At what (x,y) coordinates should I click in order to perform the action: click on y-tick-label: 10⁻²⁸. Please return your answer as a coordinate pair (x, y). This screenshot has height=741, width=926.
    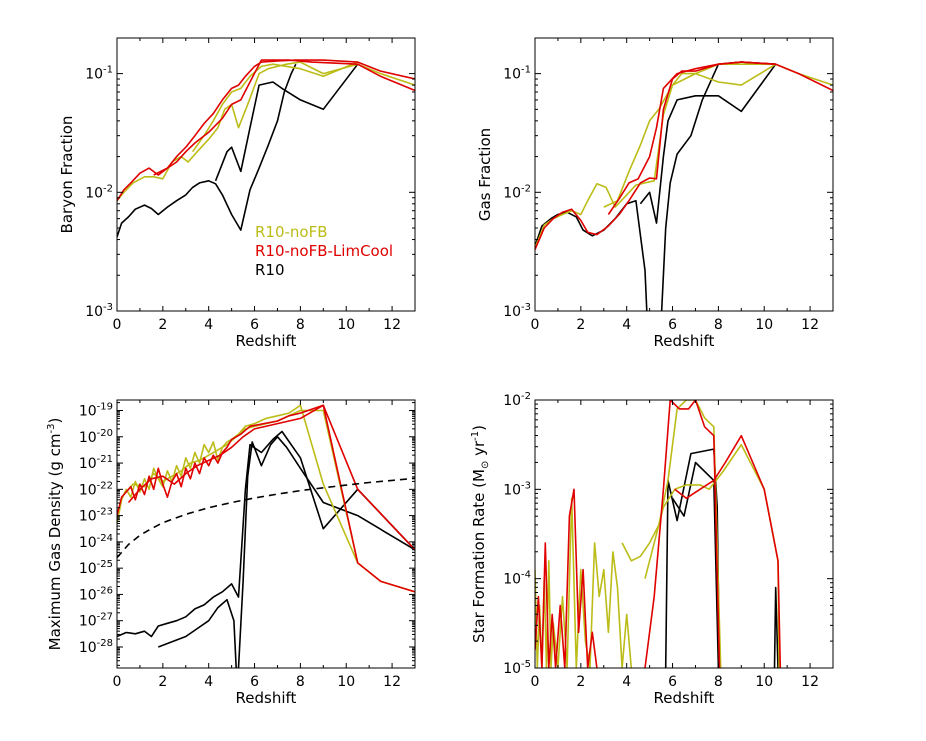
    Looking at the image, I should click on (96, 647).